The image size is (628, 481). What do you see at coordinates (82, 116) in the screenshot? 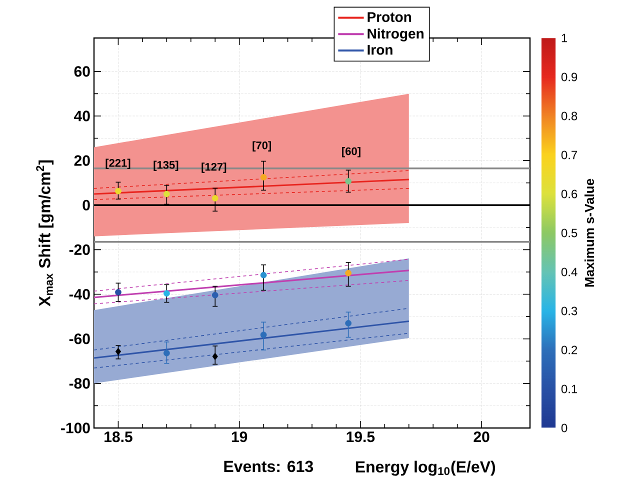
I see `y-tick-label: 40` at bounding box center [82, 116].